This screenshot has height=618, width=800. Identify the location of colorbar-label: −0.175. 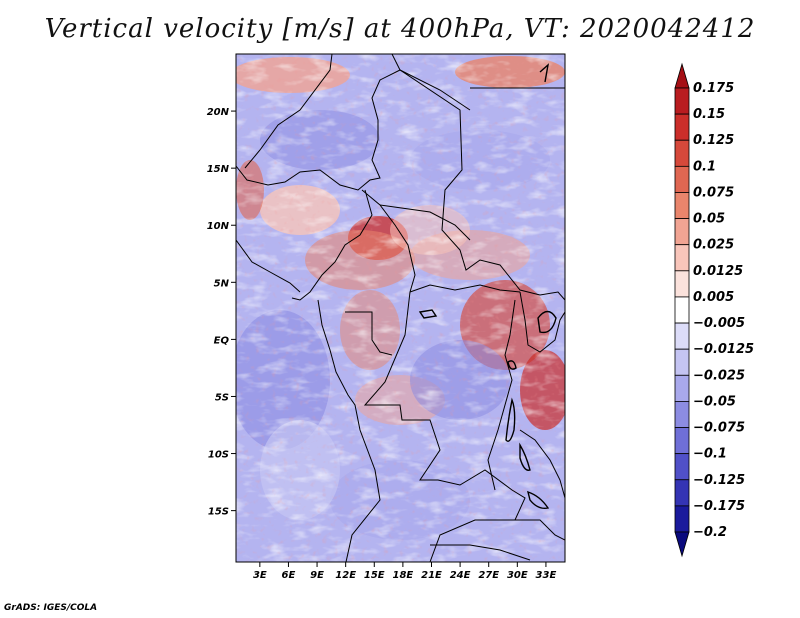
(719, 506).